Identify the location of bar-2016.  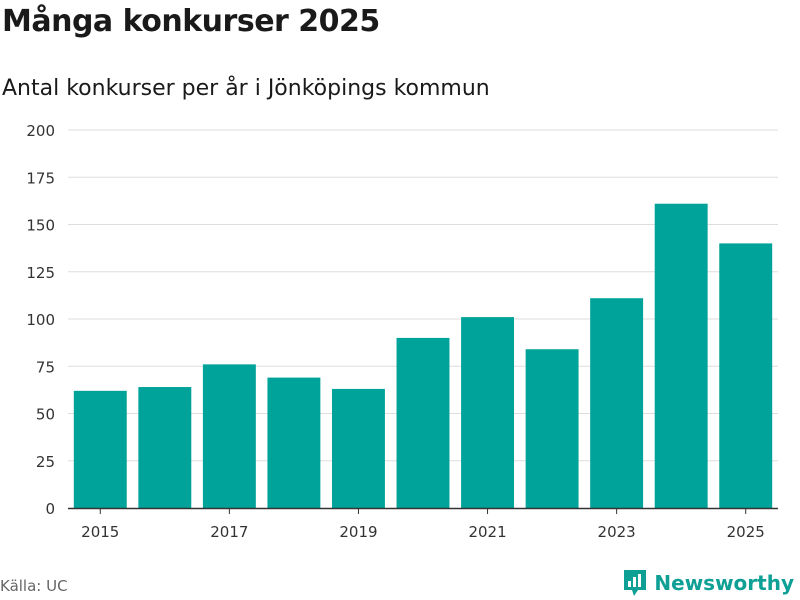
(165, 447).